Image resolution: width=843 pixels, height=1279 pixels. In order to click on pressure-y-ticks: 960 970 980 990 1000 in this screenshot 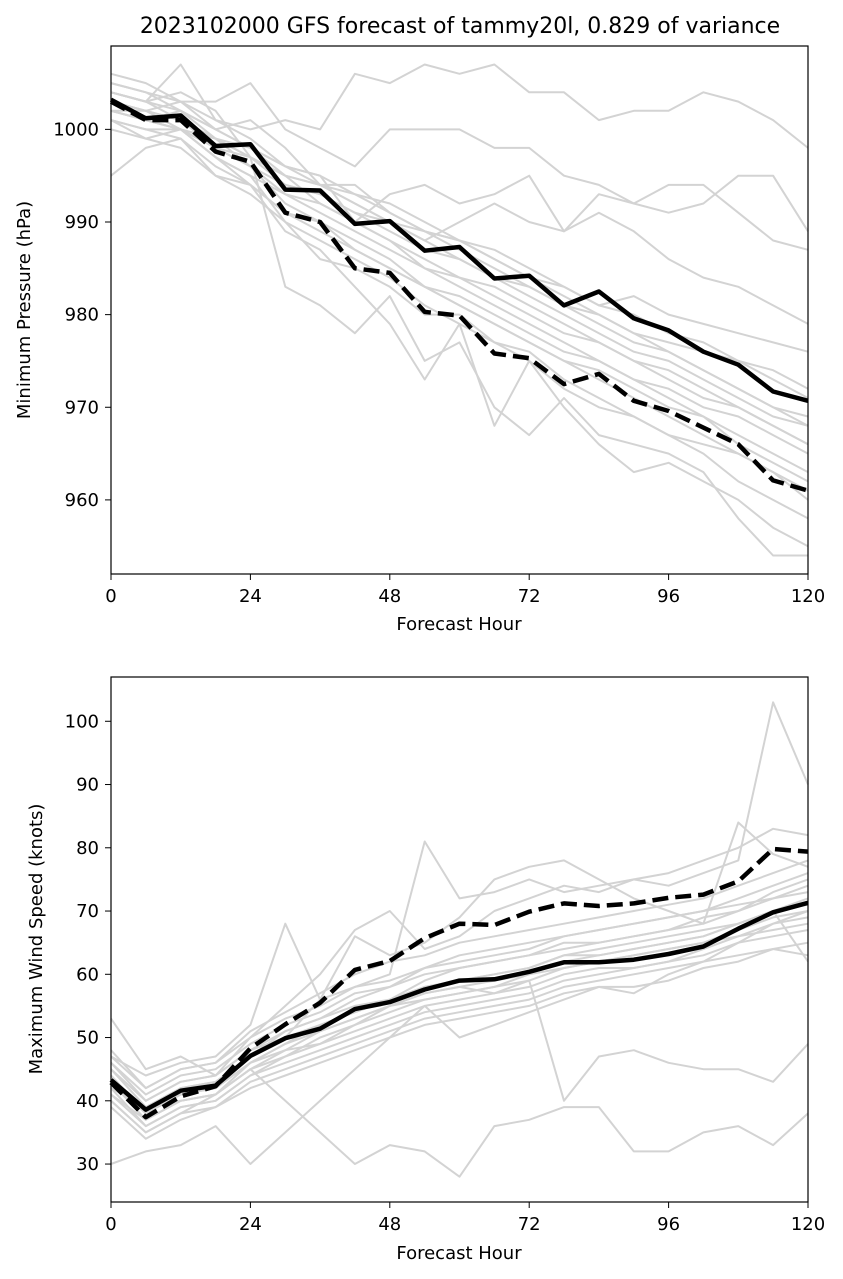, I will do `click(82, 315)`.